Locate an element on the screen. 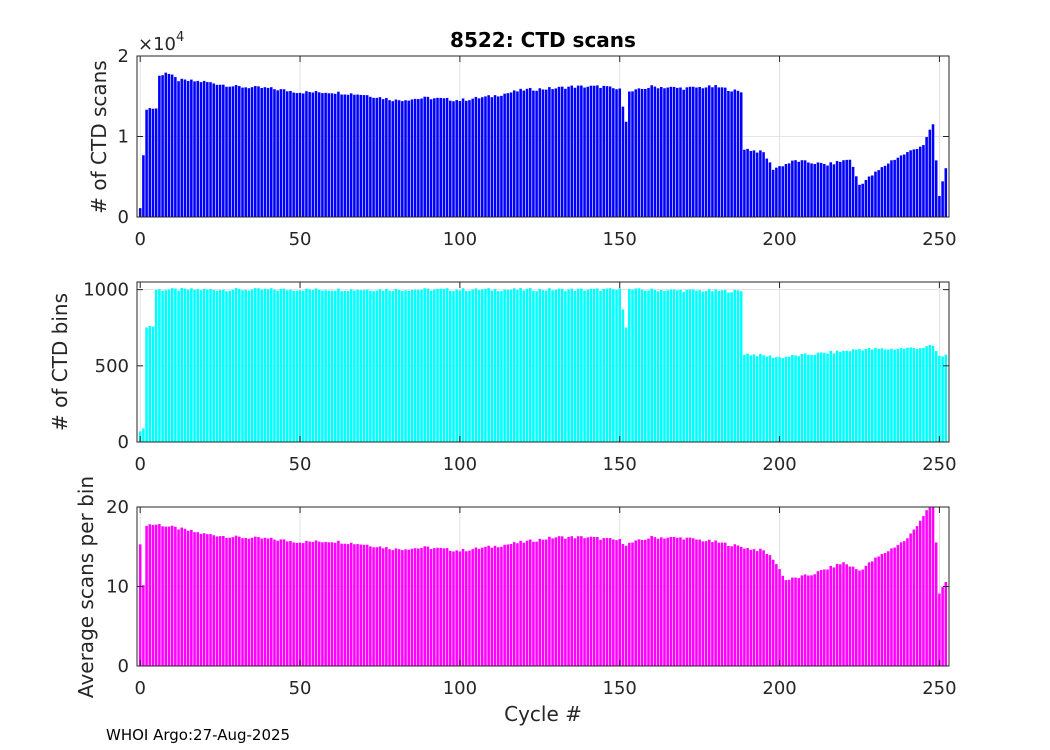 The width and height of the screenshot is (1050, 750). avg-scans-xtick-label: 150 is located at coordinates (620, 688).